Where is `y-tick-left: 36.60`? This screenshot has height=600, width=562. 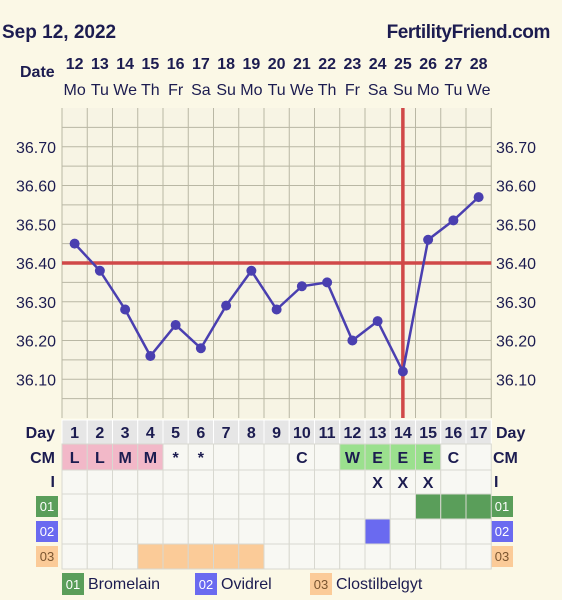
y-tick-left: 36.60 is located at coordinates (36, 187).